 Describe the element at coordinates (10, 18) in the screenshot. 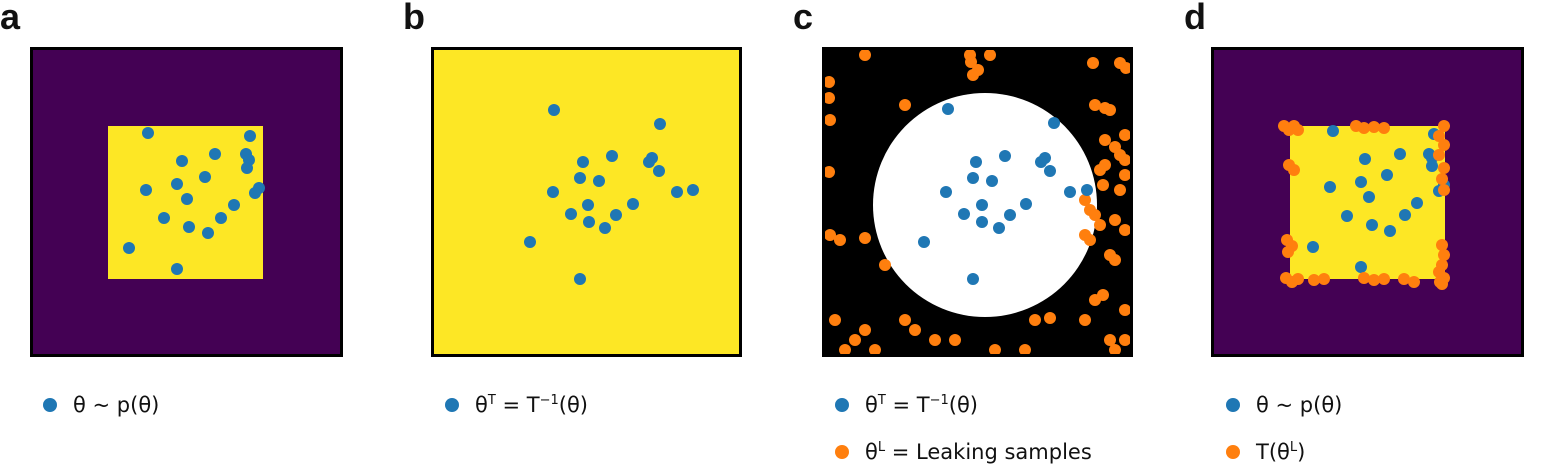

I see `panel-label-a: a` at that location.